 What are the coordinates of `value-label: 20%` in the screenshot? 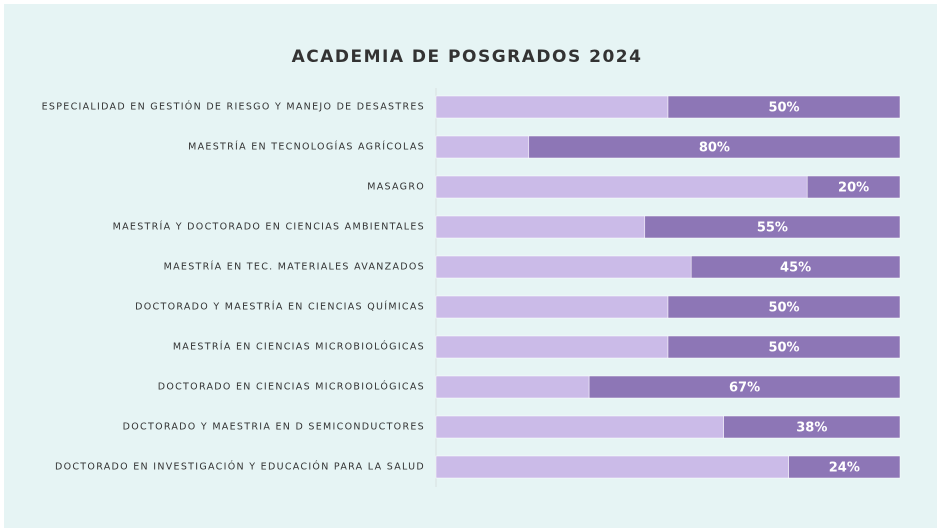 It's located at (853, 188).